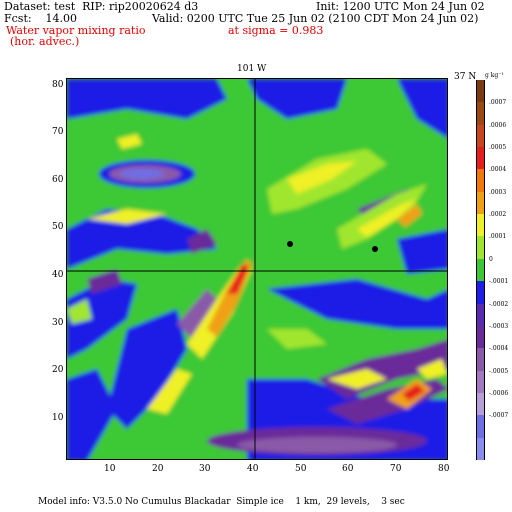 The width and height of the screenshot is (512, 512). What do you see at coordinates (58, 370) in the screenshot?
I see `y-tick: 20` at bounding box center [58, 370].